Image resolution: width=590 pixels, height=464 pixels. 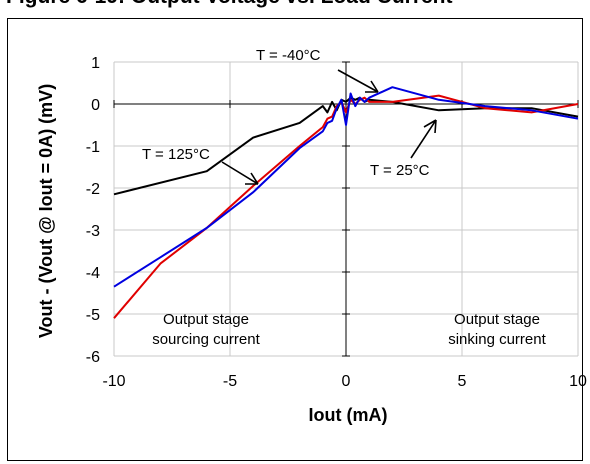 What do you see at coordinates (578, 381) in the screenshot?
I see `x-tick-label: 10` at bounding box center [578, 381].